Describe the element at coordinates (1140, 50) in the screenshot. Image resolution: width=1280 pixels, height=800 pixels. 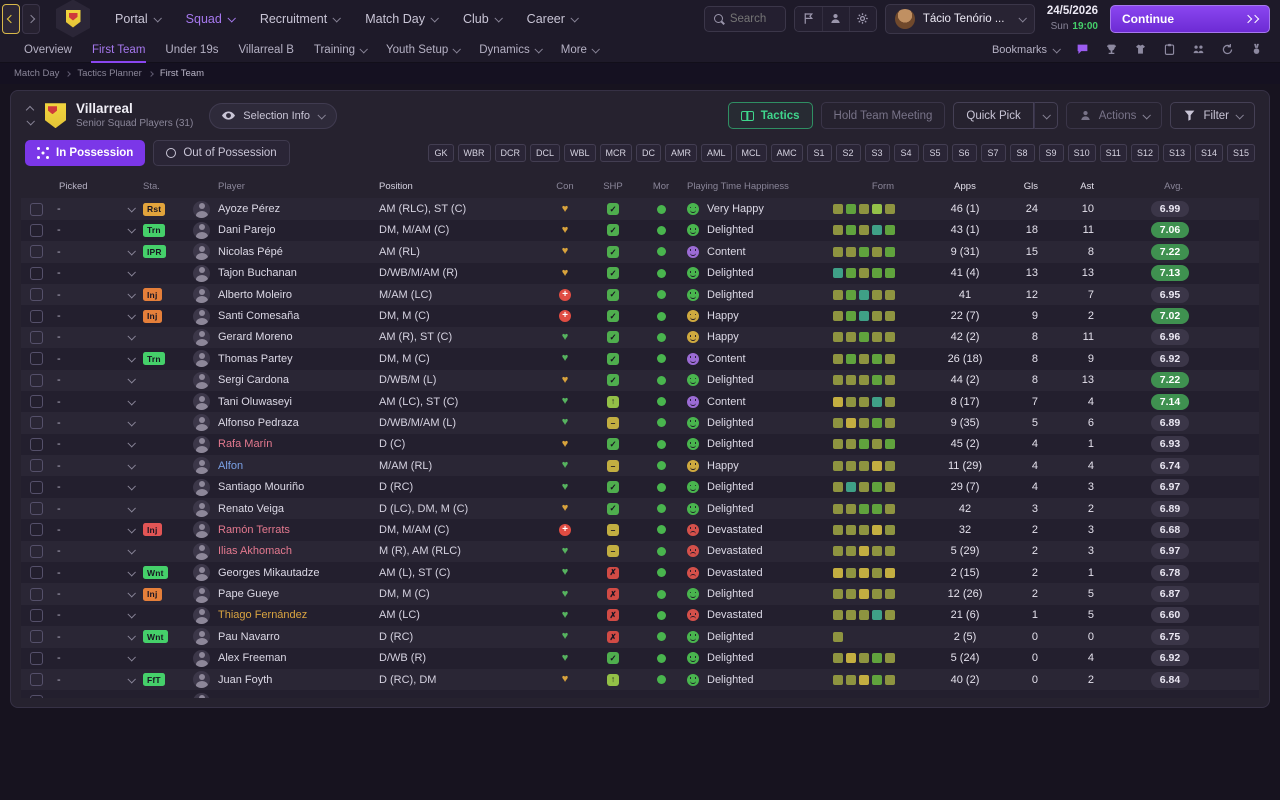
I see `kit-icon` at that location.